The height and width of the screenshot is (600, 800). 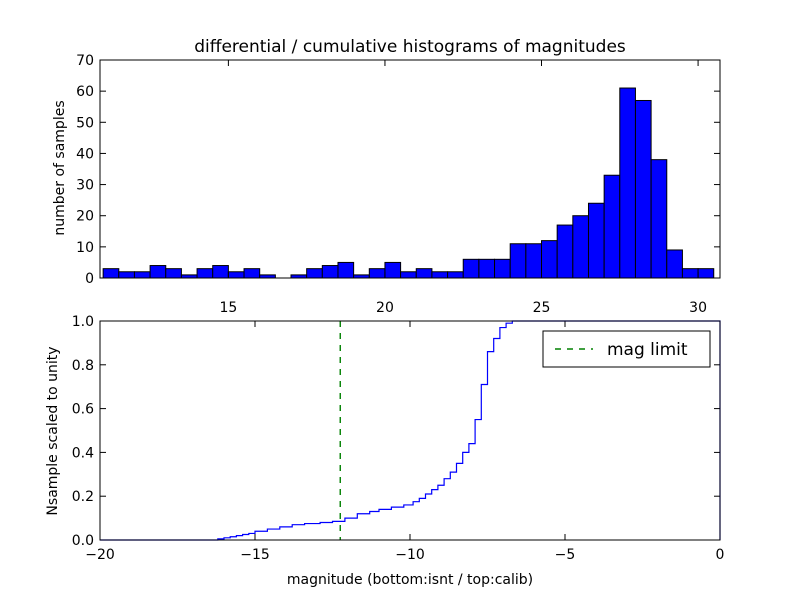 I want to click on bottom-xtick-label: 0, so click(x=720, y=555).